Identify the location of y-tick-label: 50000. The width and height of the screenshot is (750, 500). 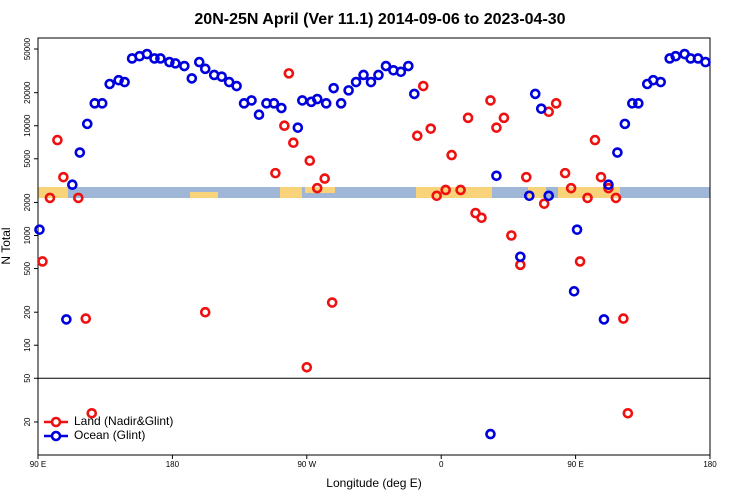
(27, 48).